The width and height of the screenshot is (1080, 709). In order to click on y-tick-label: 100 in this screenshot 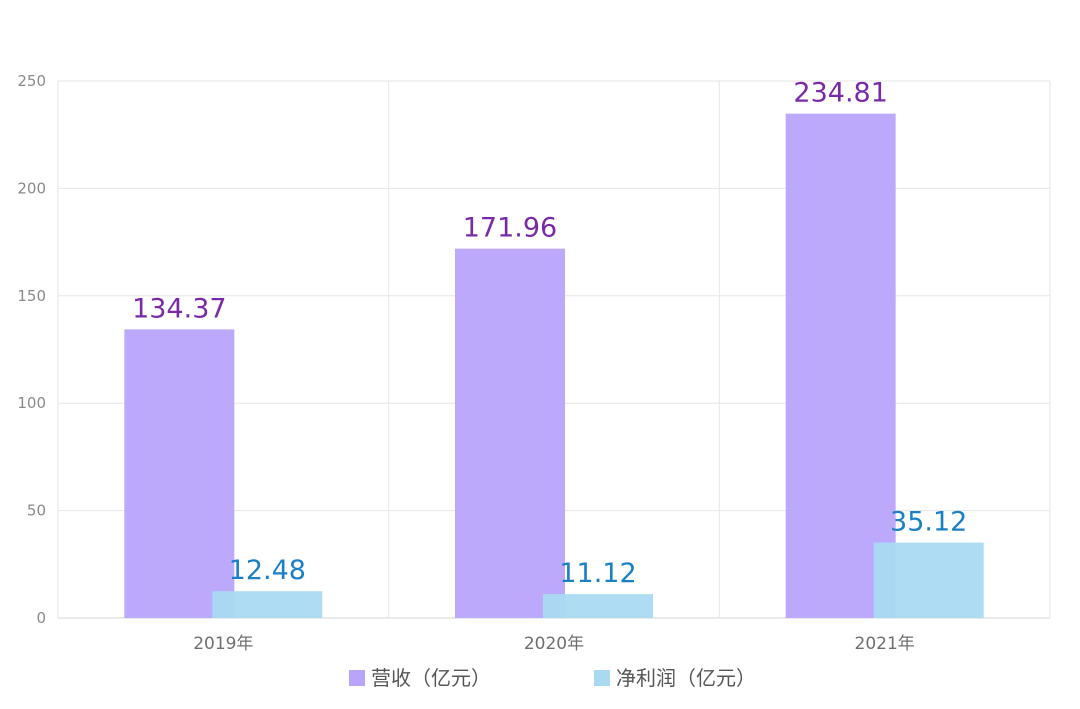, I will do `click(31, 403)`.